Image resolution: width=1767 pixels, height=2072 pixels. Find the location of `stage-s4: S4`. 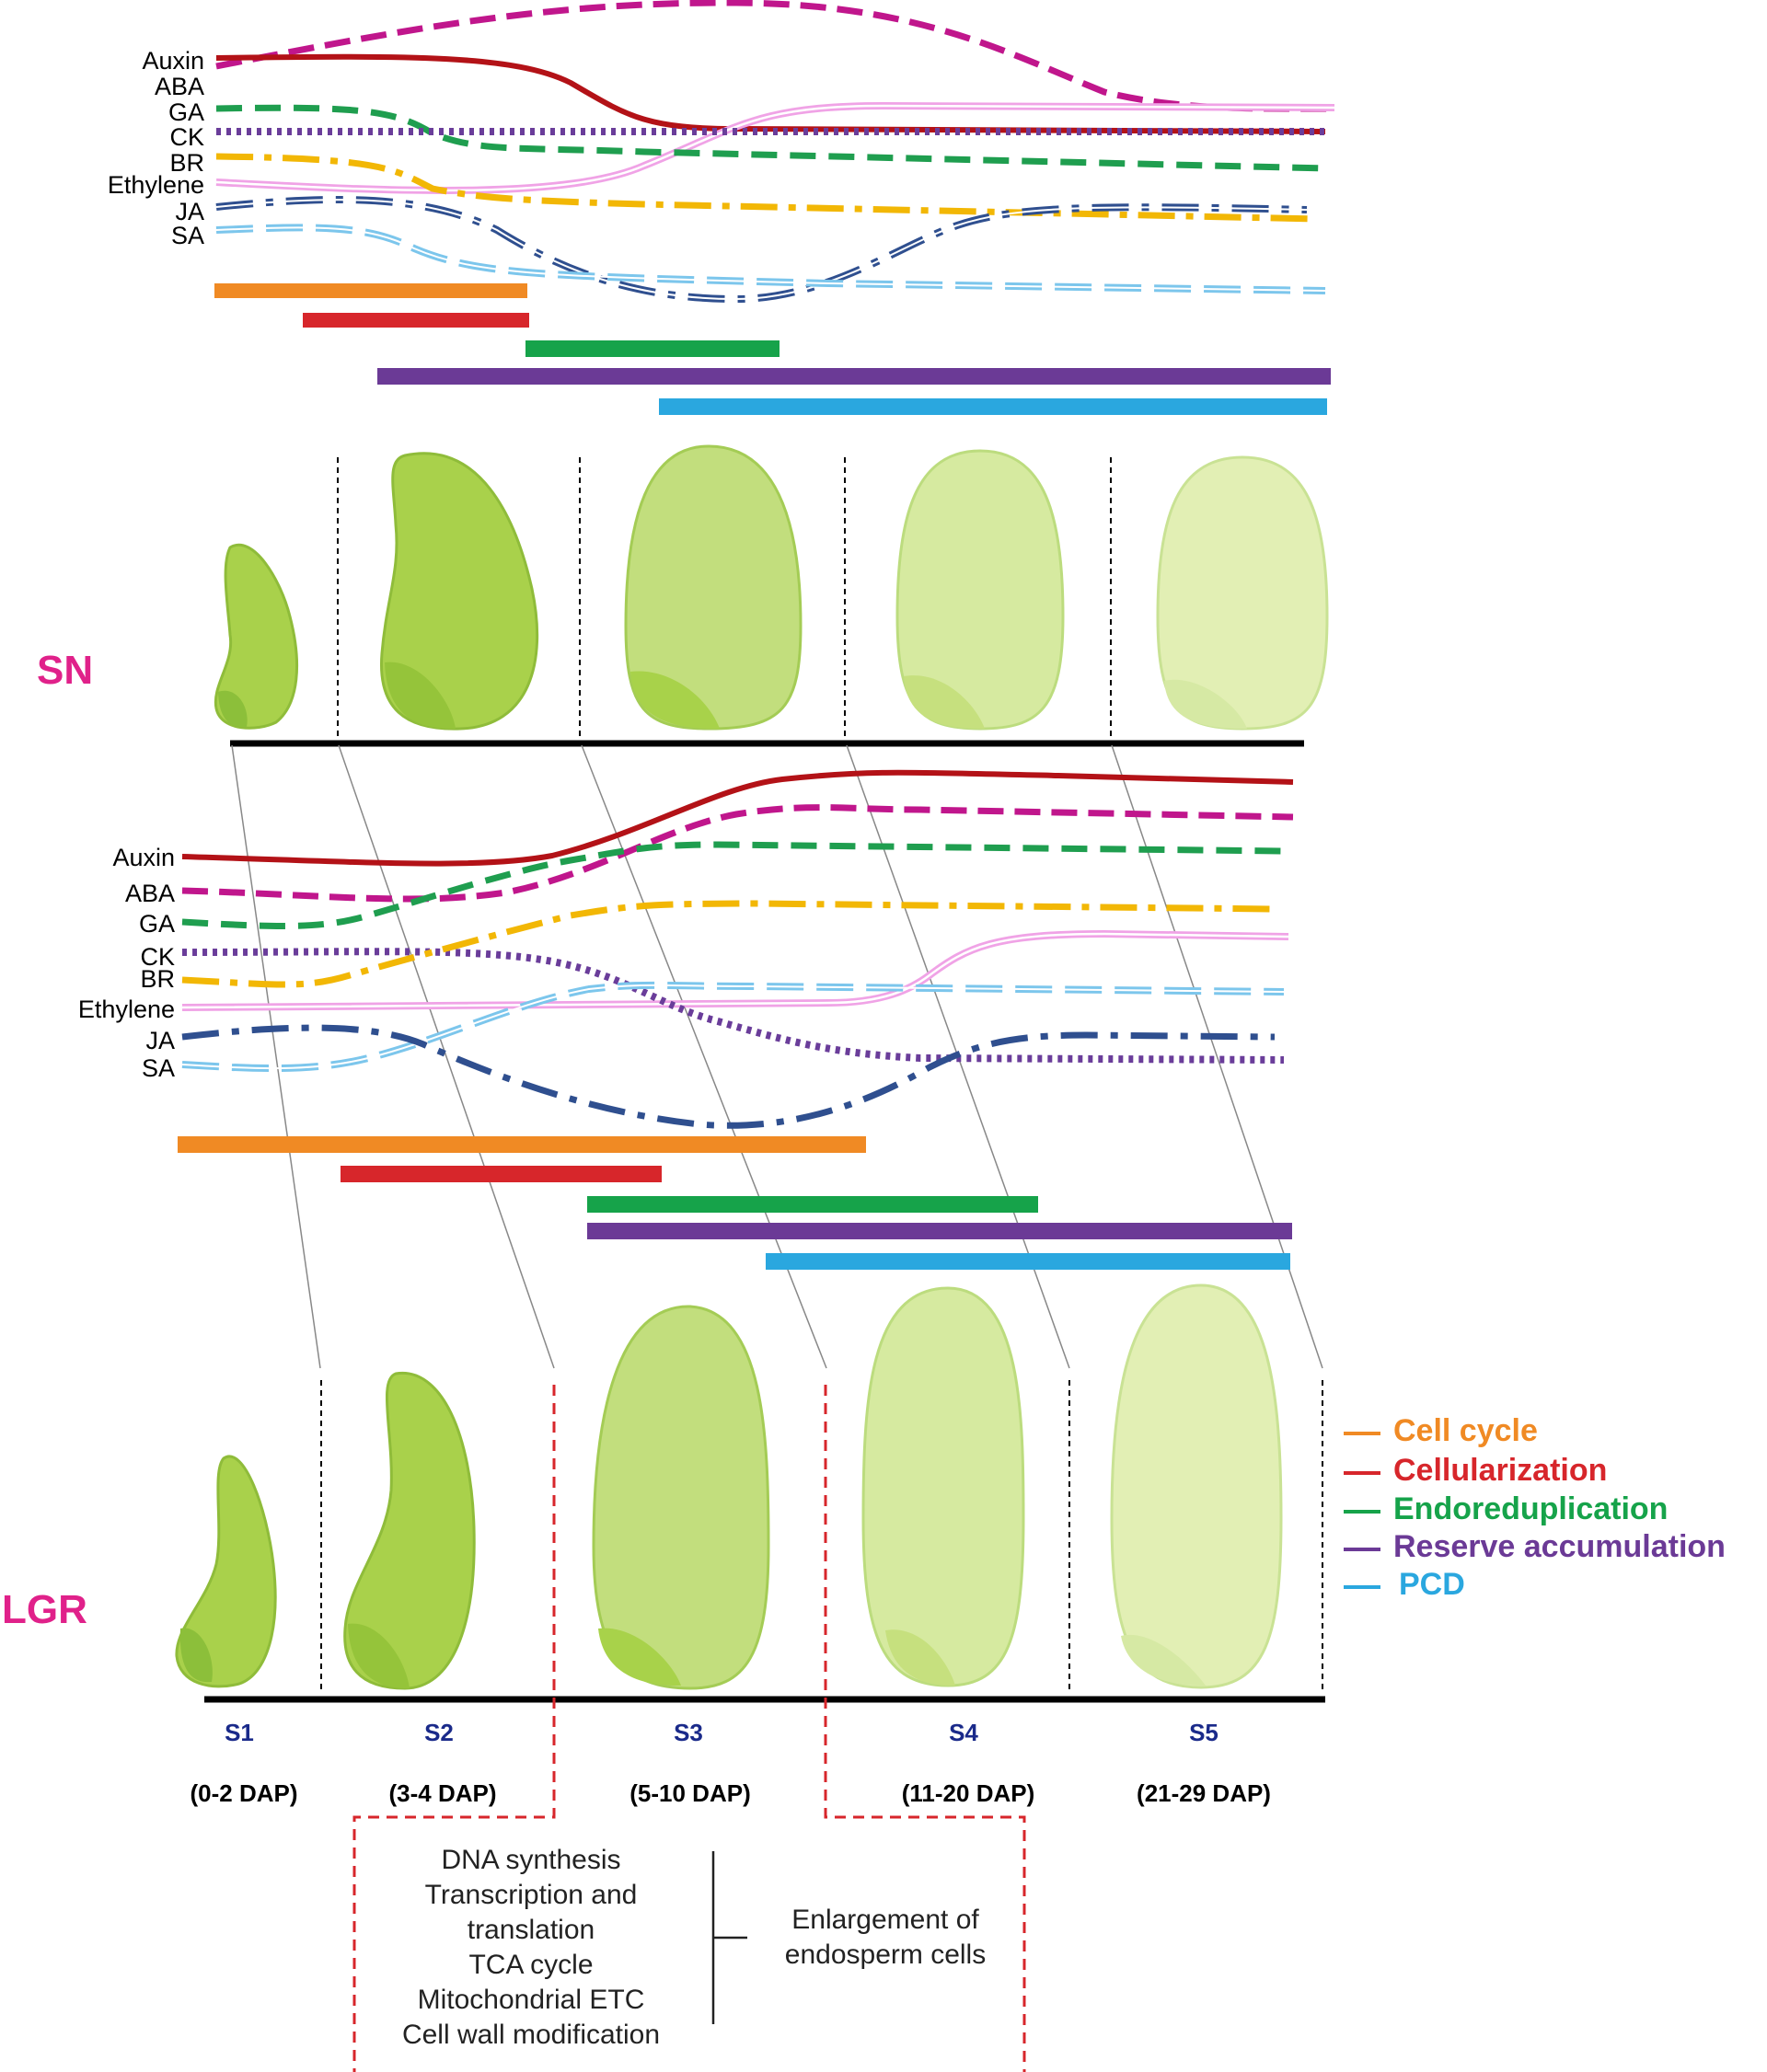

stage-s4: S4 is located at coordinates (964, 1732).